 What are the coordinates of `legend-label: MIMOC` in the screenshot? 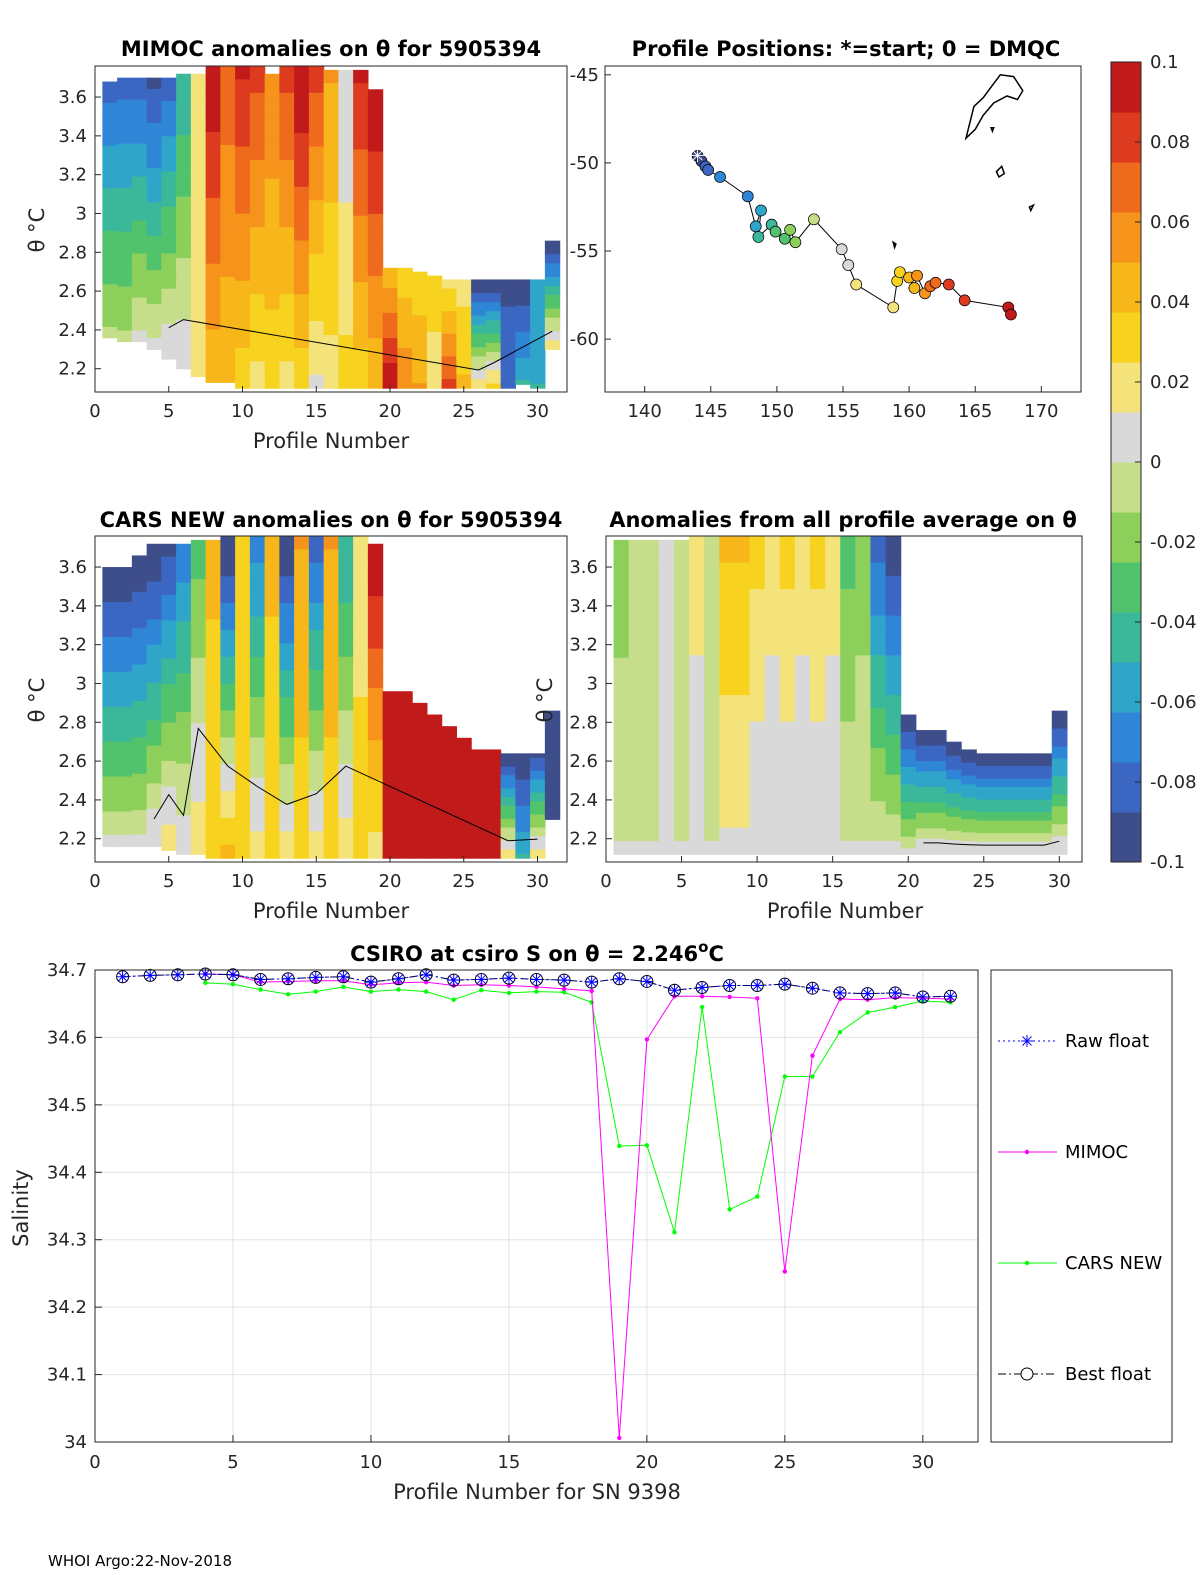 It's located at (1096, 1152).